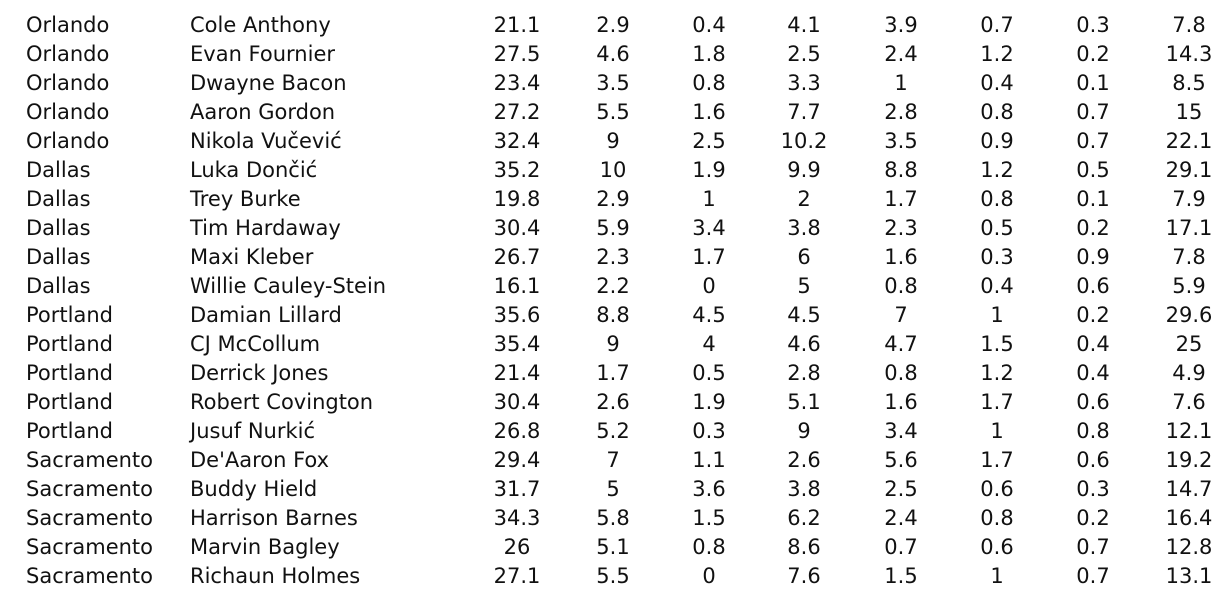 This screenshot has height=601, width=1221. I want to click on player-cell: Luka Dončić, so click(254, 170).